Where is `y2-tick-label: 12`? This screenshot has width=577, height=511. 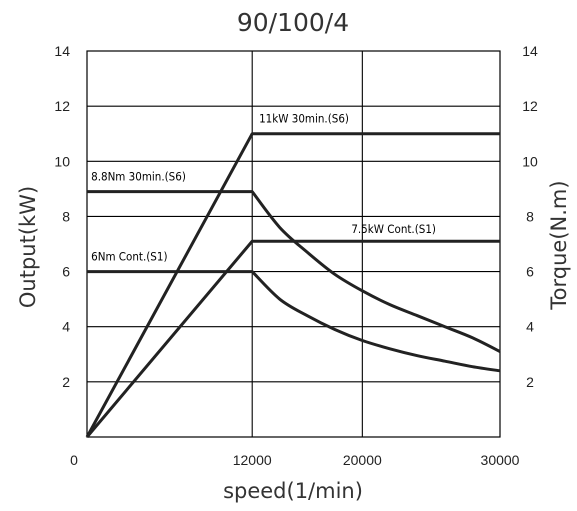
y2-tick-label: 12 is located at coordinates (530, 106).